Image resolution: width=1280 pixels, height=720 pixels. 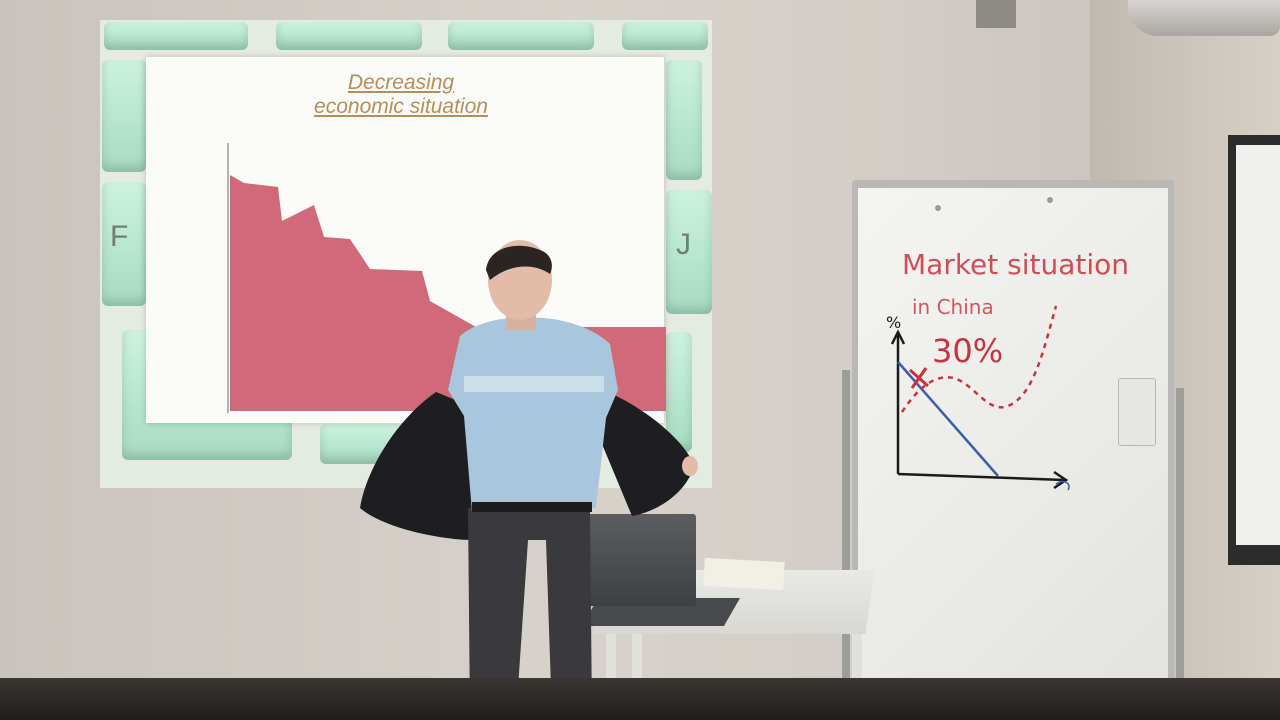 I want to click on whiteboard-drawing: Market situation in China 30% %, so click(x=1007, y=344).